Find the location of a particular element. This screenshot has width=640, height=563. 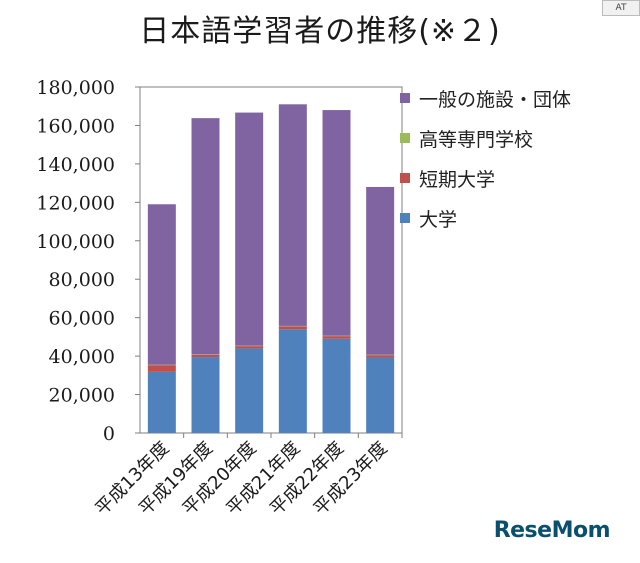

legend-label: 高等専門学校 is located at coordinates (476, 139).